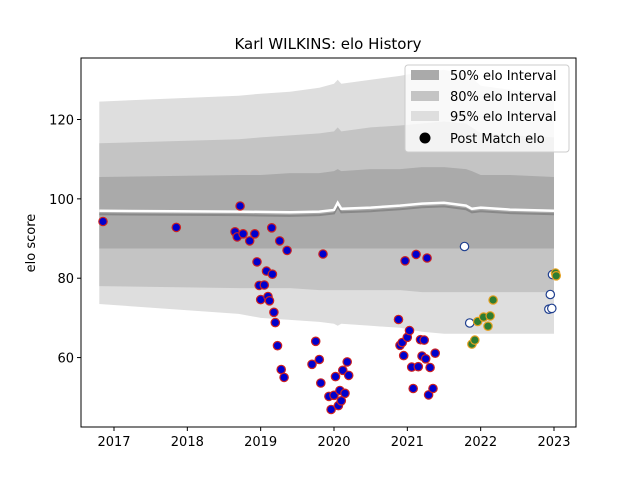  What do you see at coordinates (503, 76) in the screenshot?
I see `legend-label-50: 50% elo Interval` at bounding box center [503, 76].